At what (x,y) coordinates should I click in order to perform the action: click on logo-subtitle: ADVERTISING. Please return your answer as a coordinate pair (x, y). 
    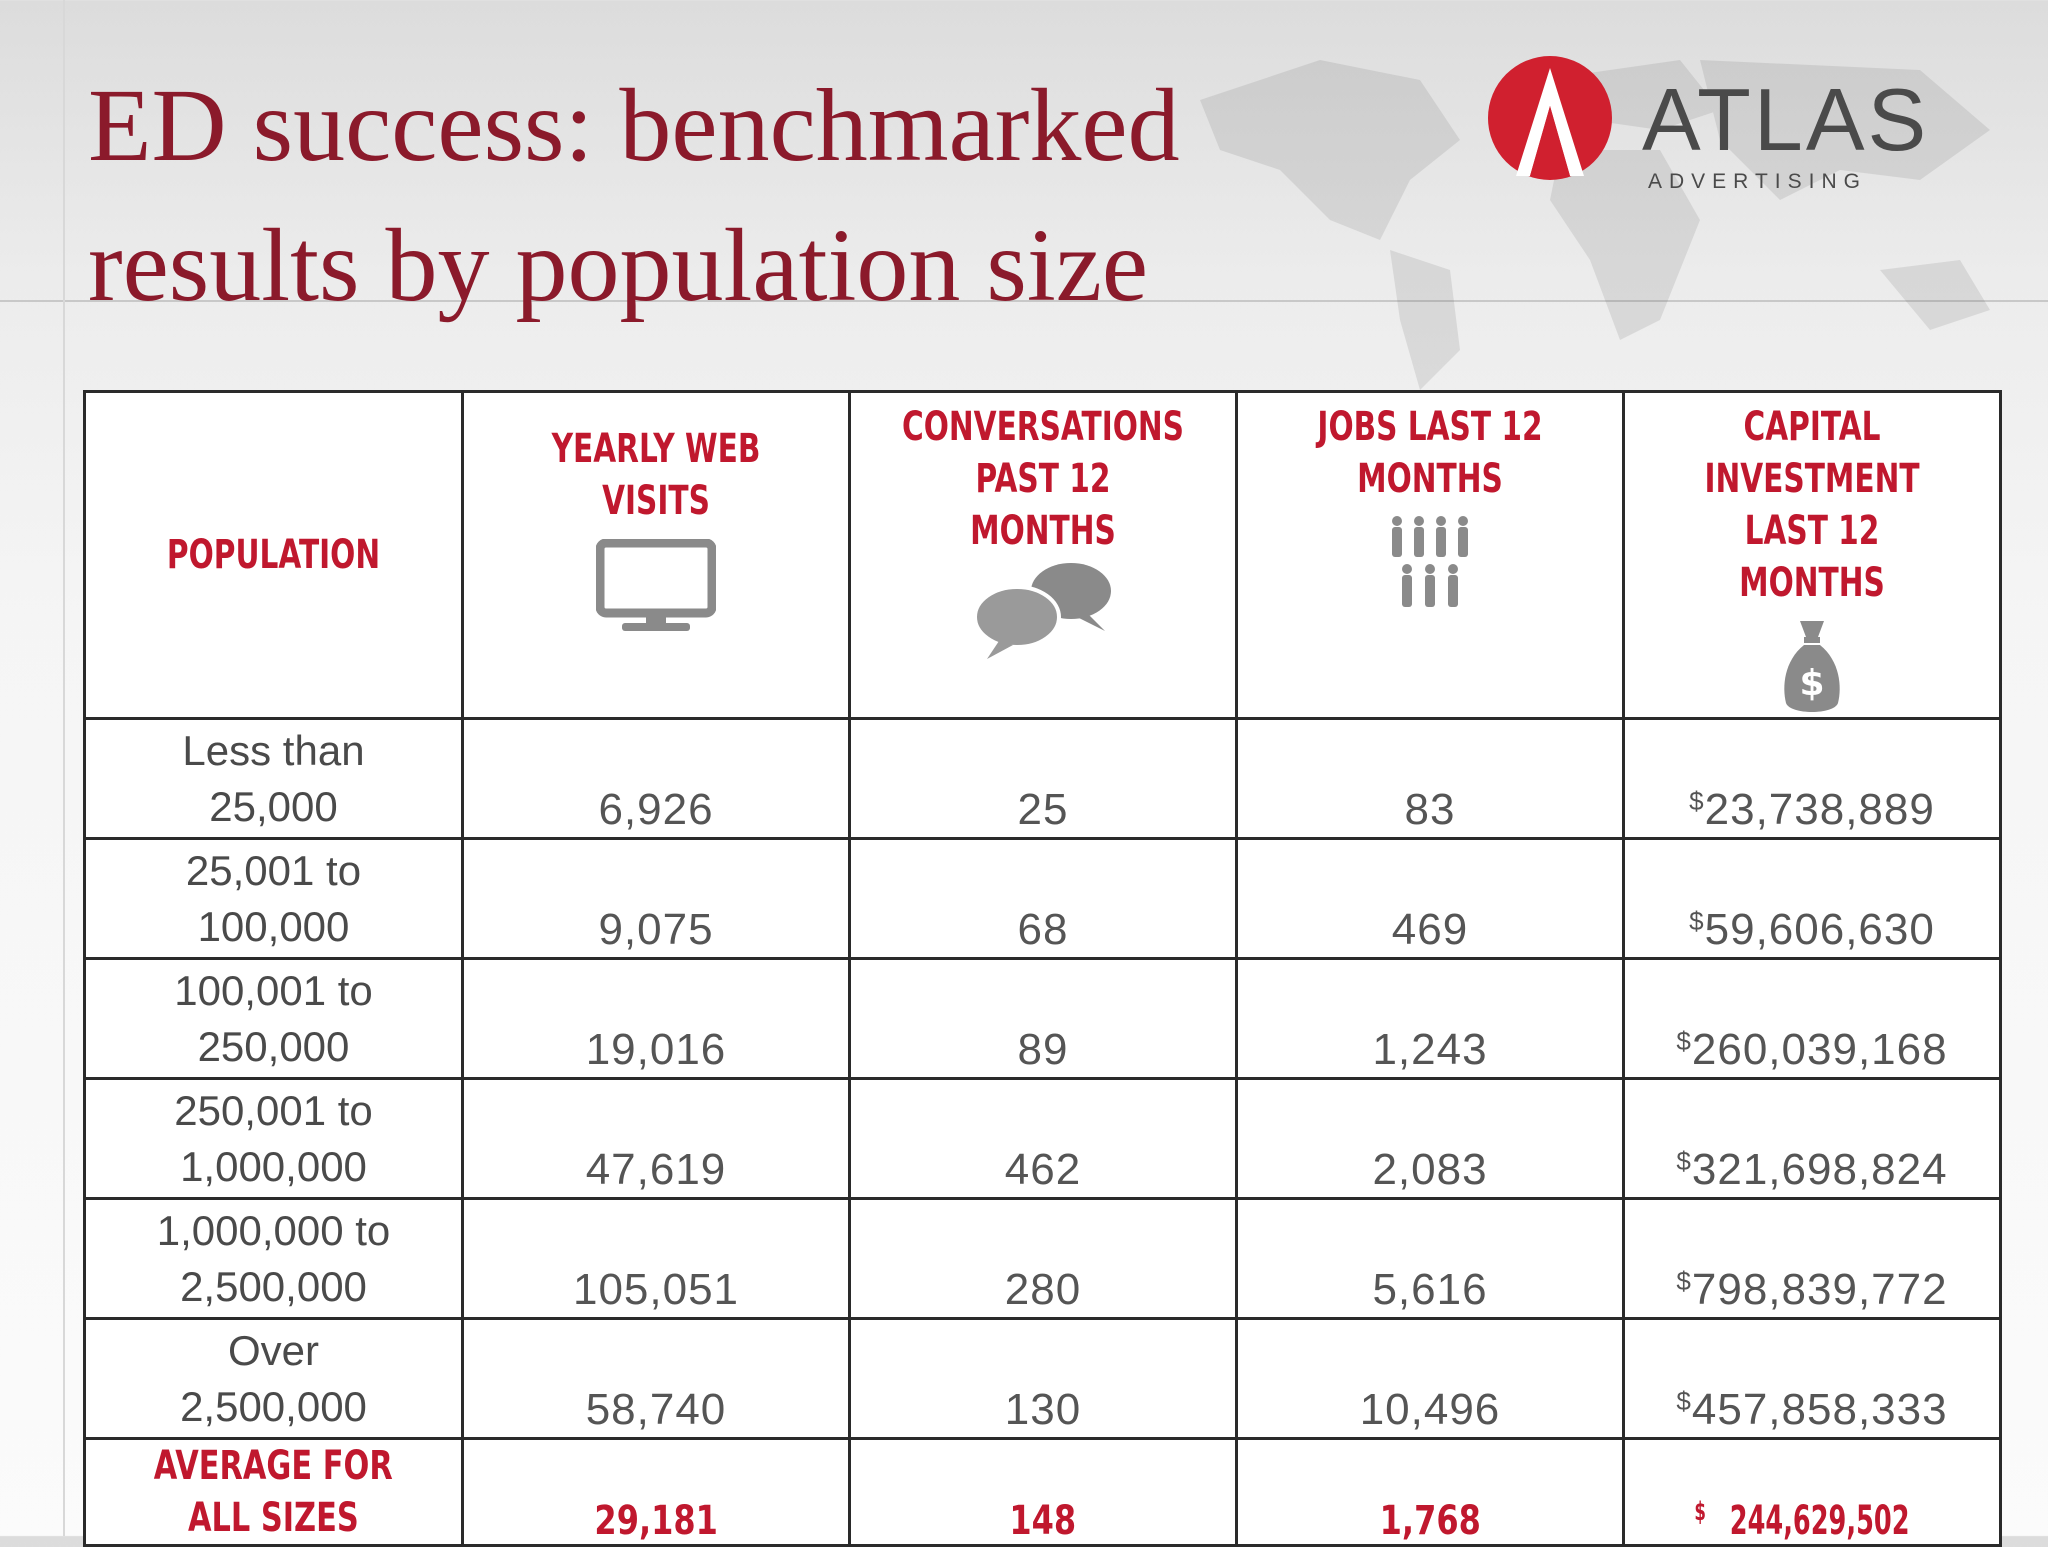
    Looking at the image, I should click on (1757, 181).